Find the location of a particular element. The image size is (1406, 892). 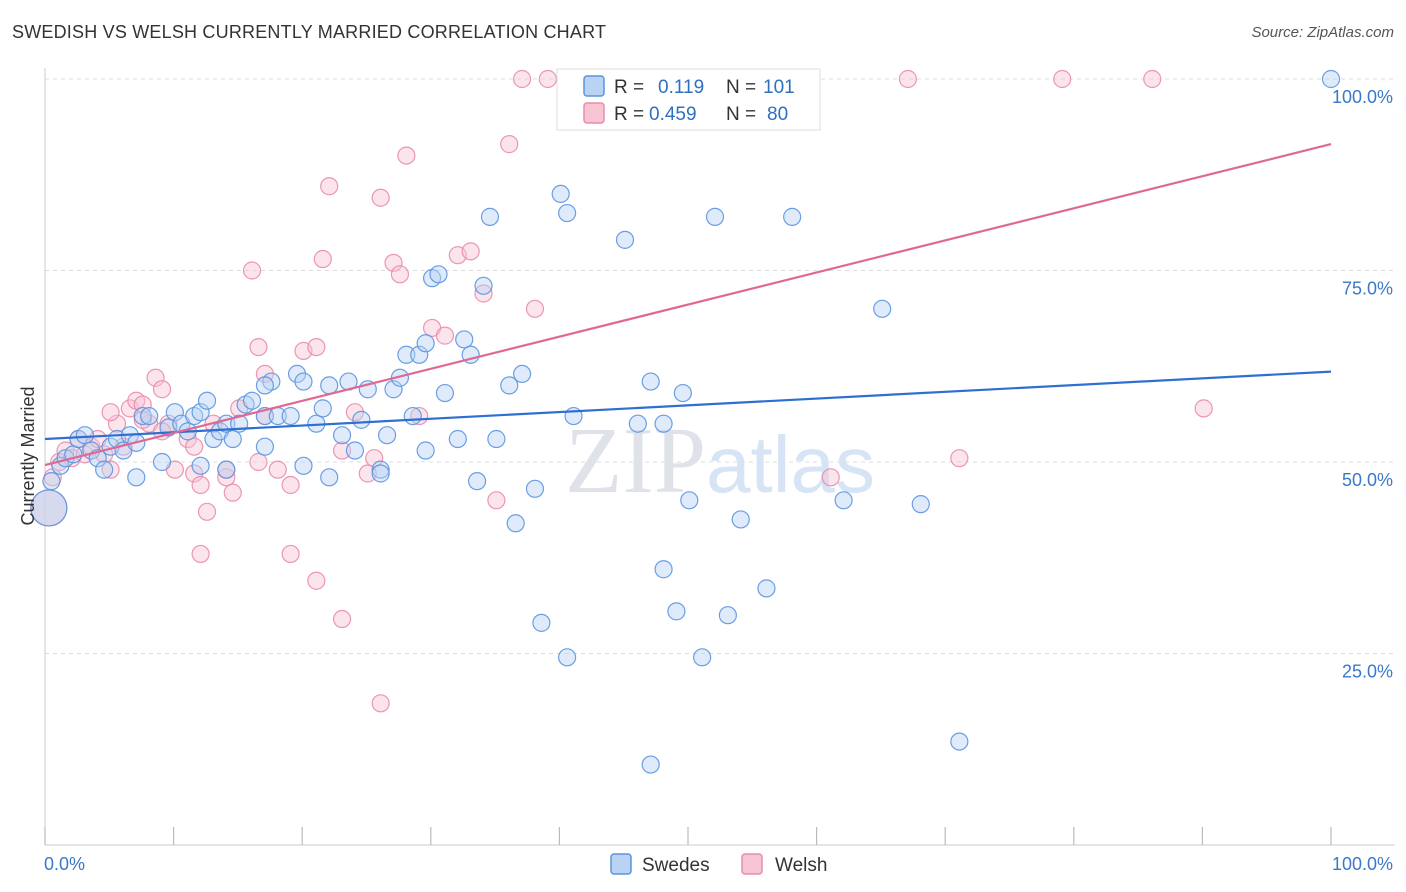

bottom-legend-welsh-label: Welsh is located at coordinates (801, 865).